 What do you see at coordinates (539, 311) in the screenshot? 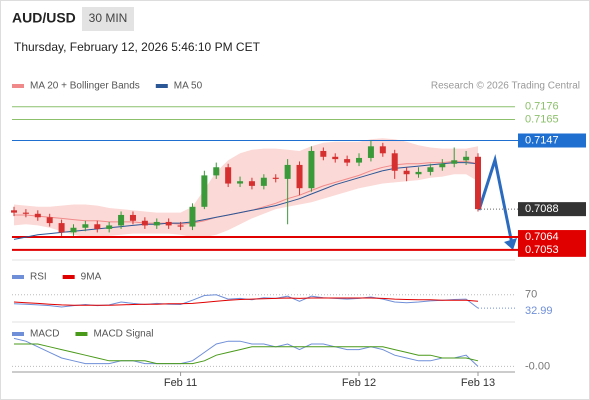
I see `last-value-label: 32.99` at bounding box center [539, 311].